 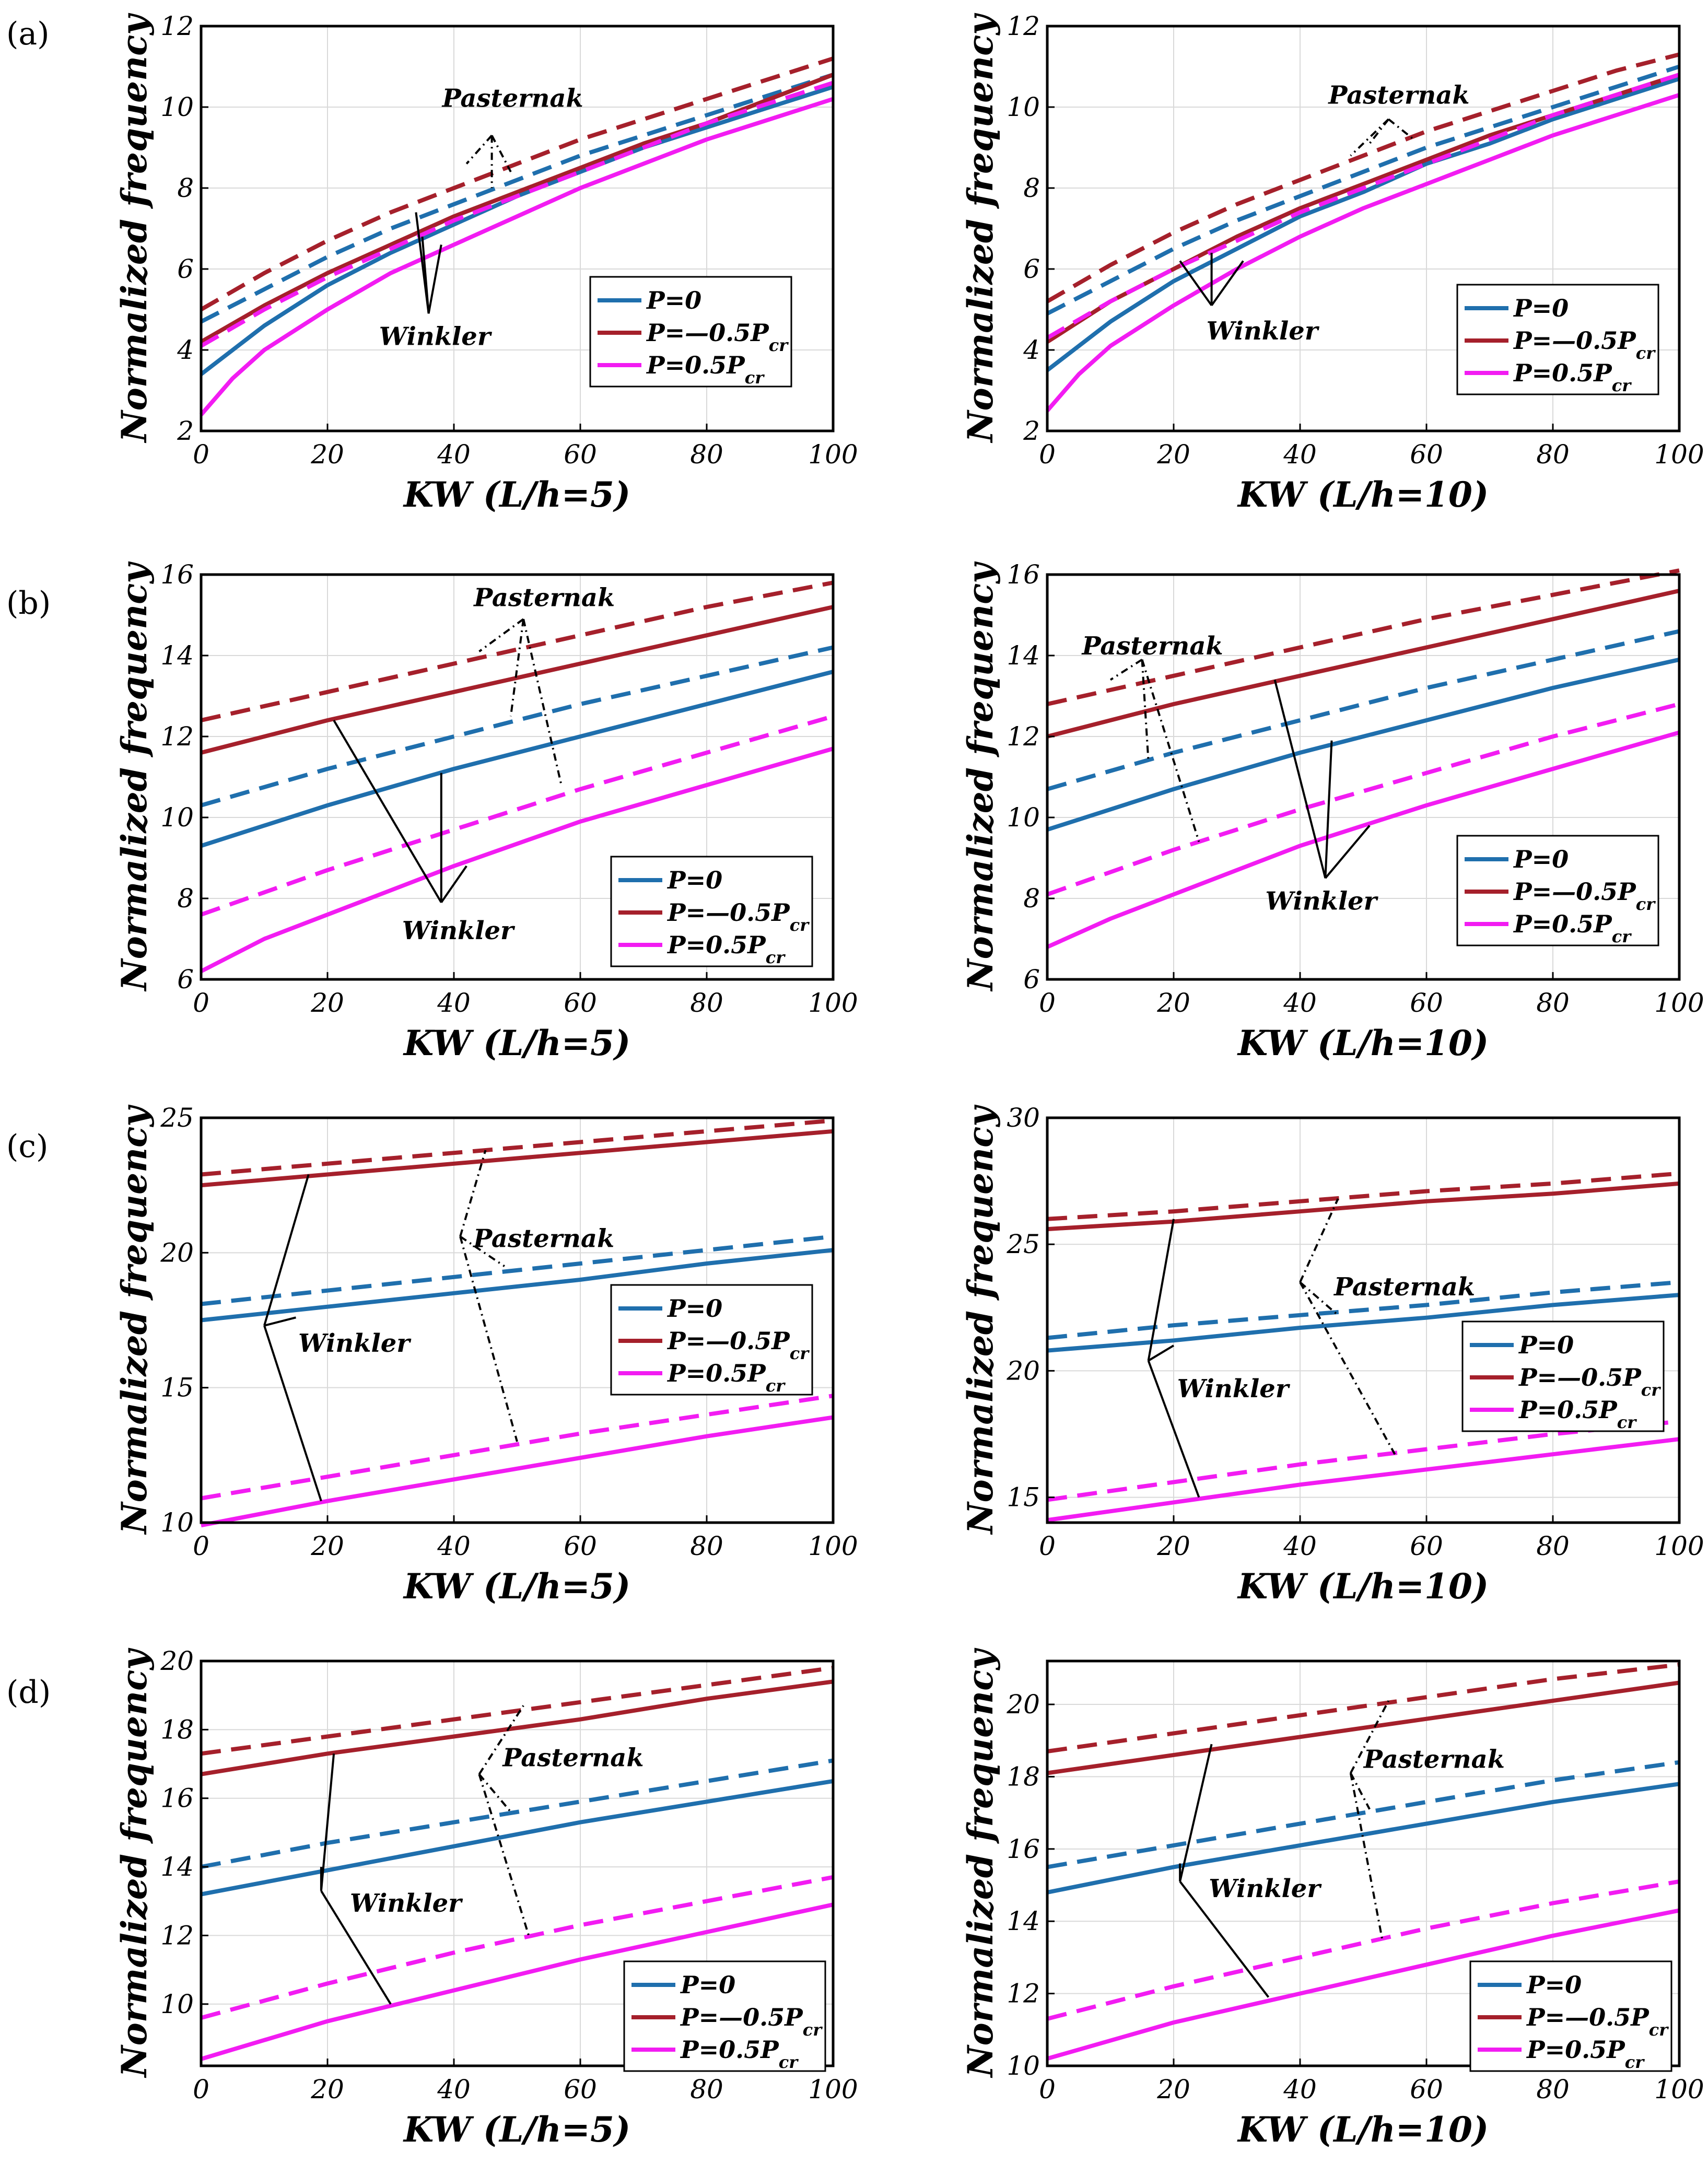 I want to click on x-tick-label: 0, so click(x=1047, y=2089).